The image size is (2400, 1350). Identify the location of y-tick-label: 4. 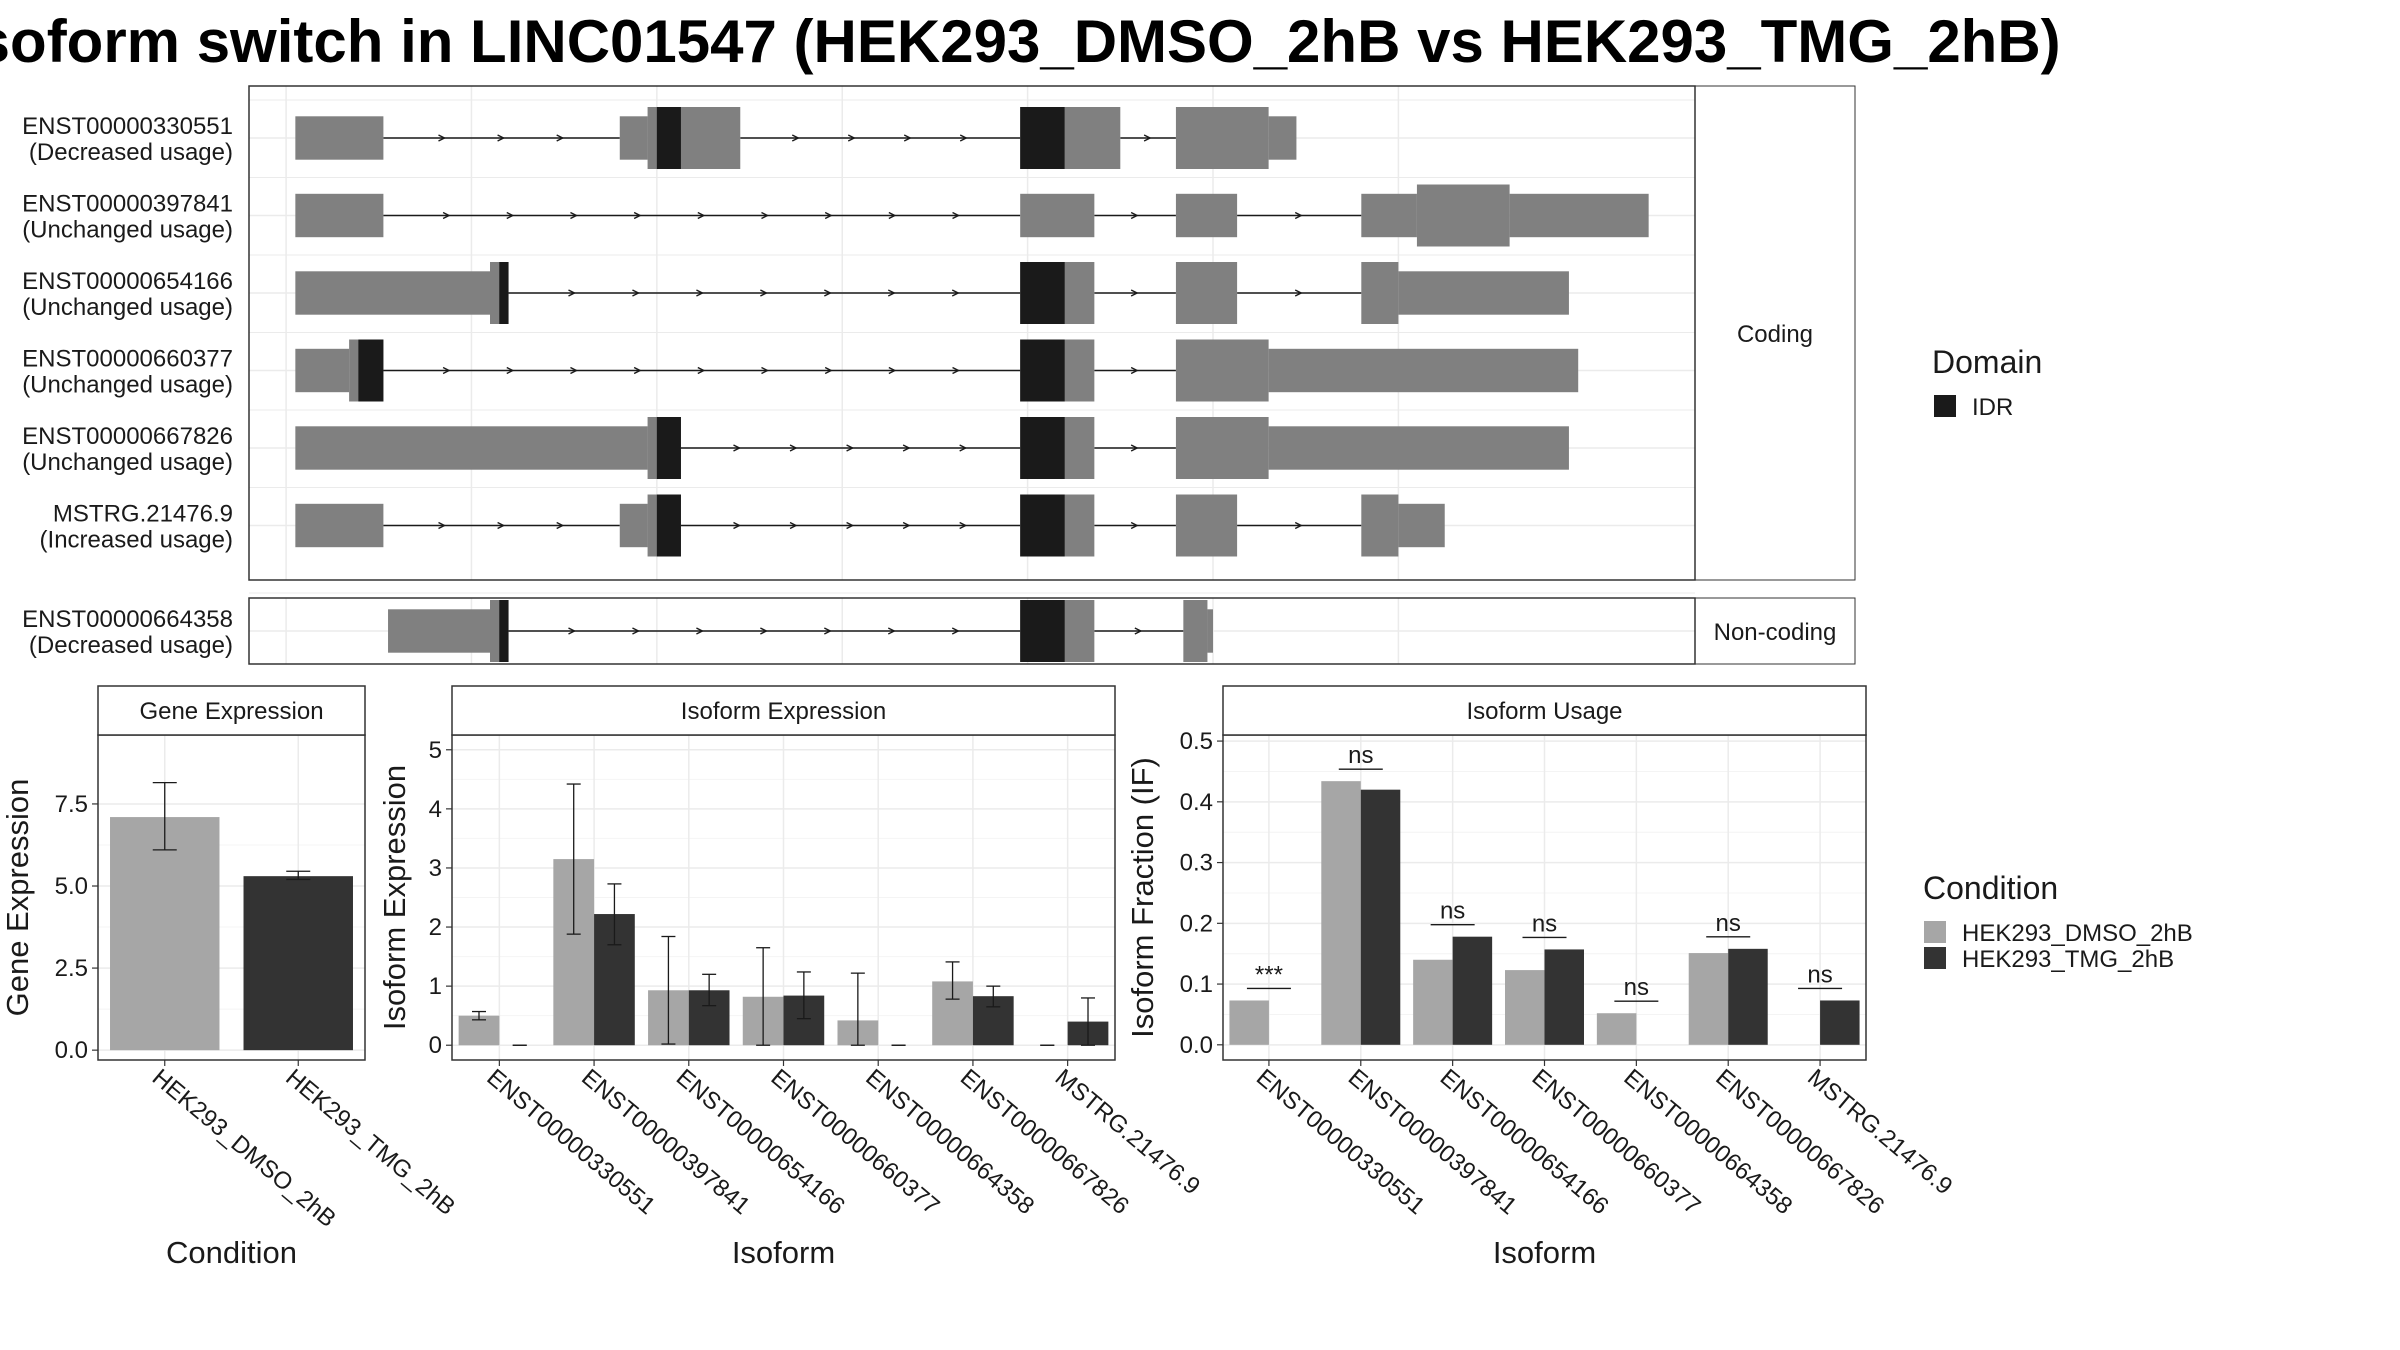
(435, 809).